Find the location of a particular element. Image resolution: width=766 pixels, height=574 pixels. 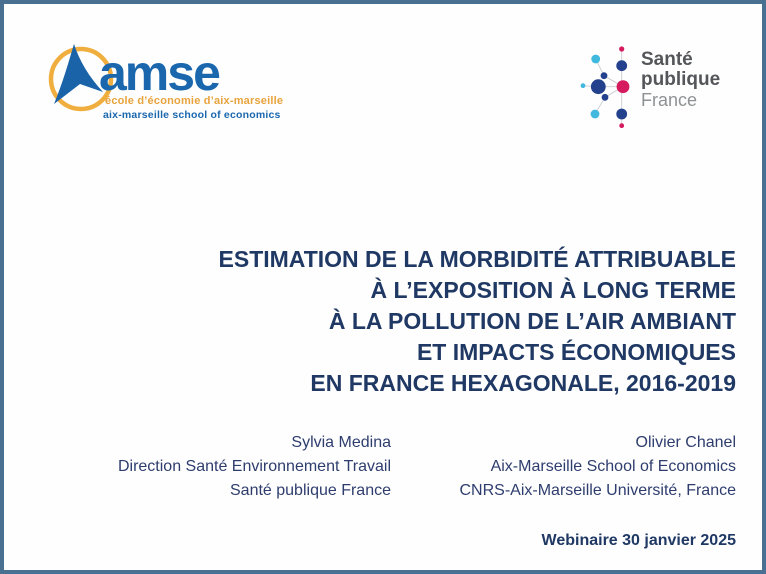

spf-wordmark-line3: France is located at coordinates (669, 100).